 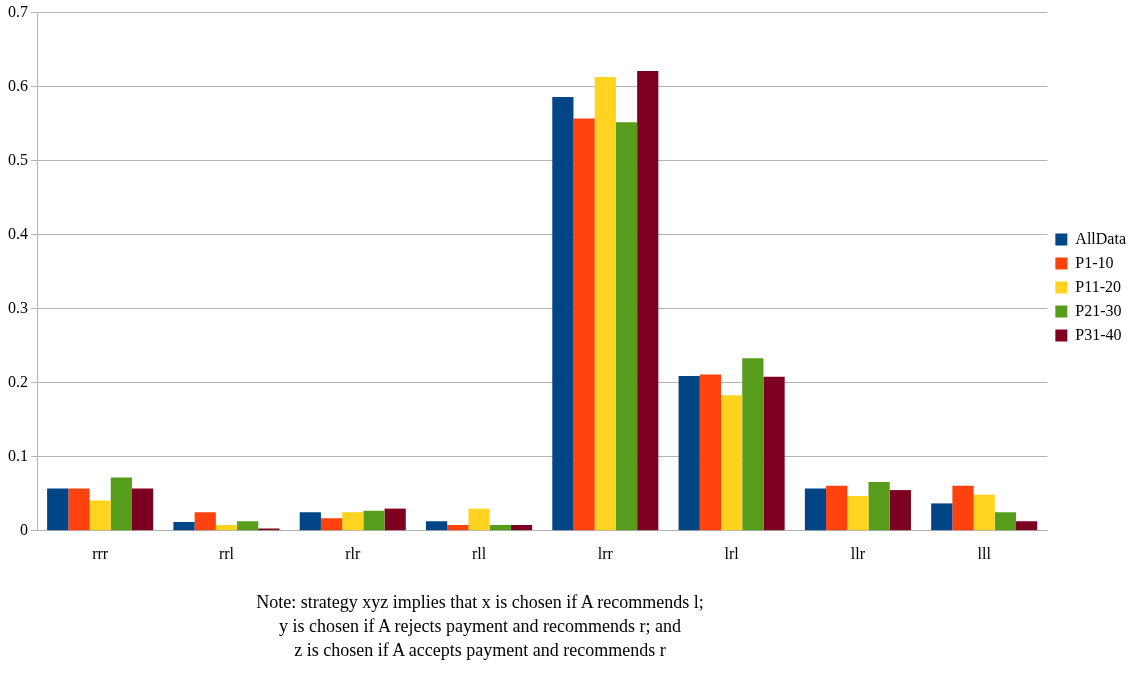 I want to click on y-tick-label: 0.2, so click(x=18, y=381).